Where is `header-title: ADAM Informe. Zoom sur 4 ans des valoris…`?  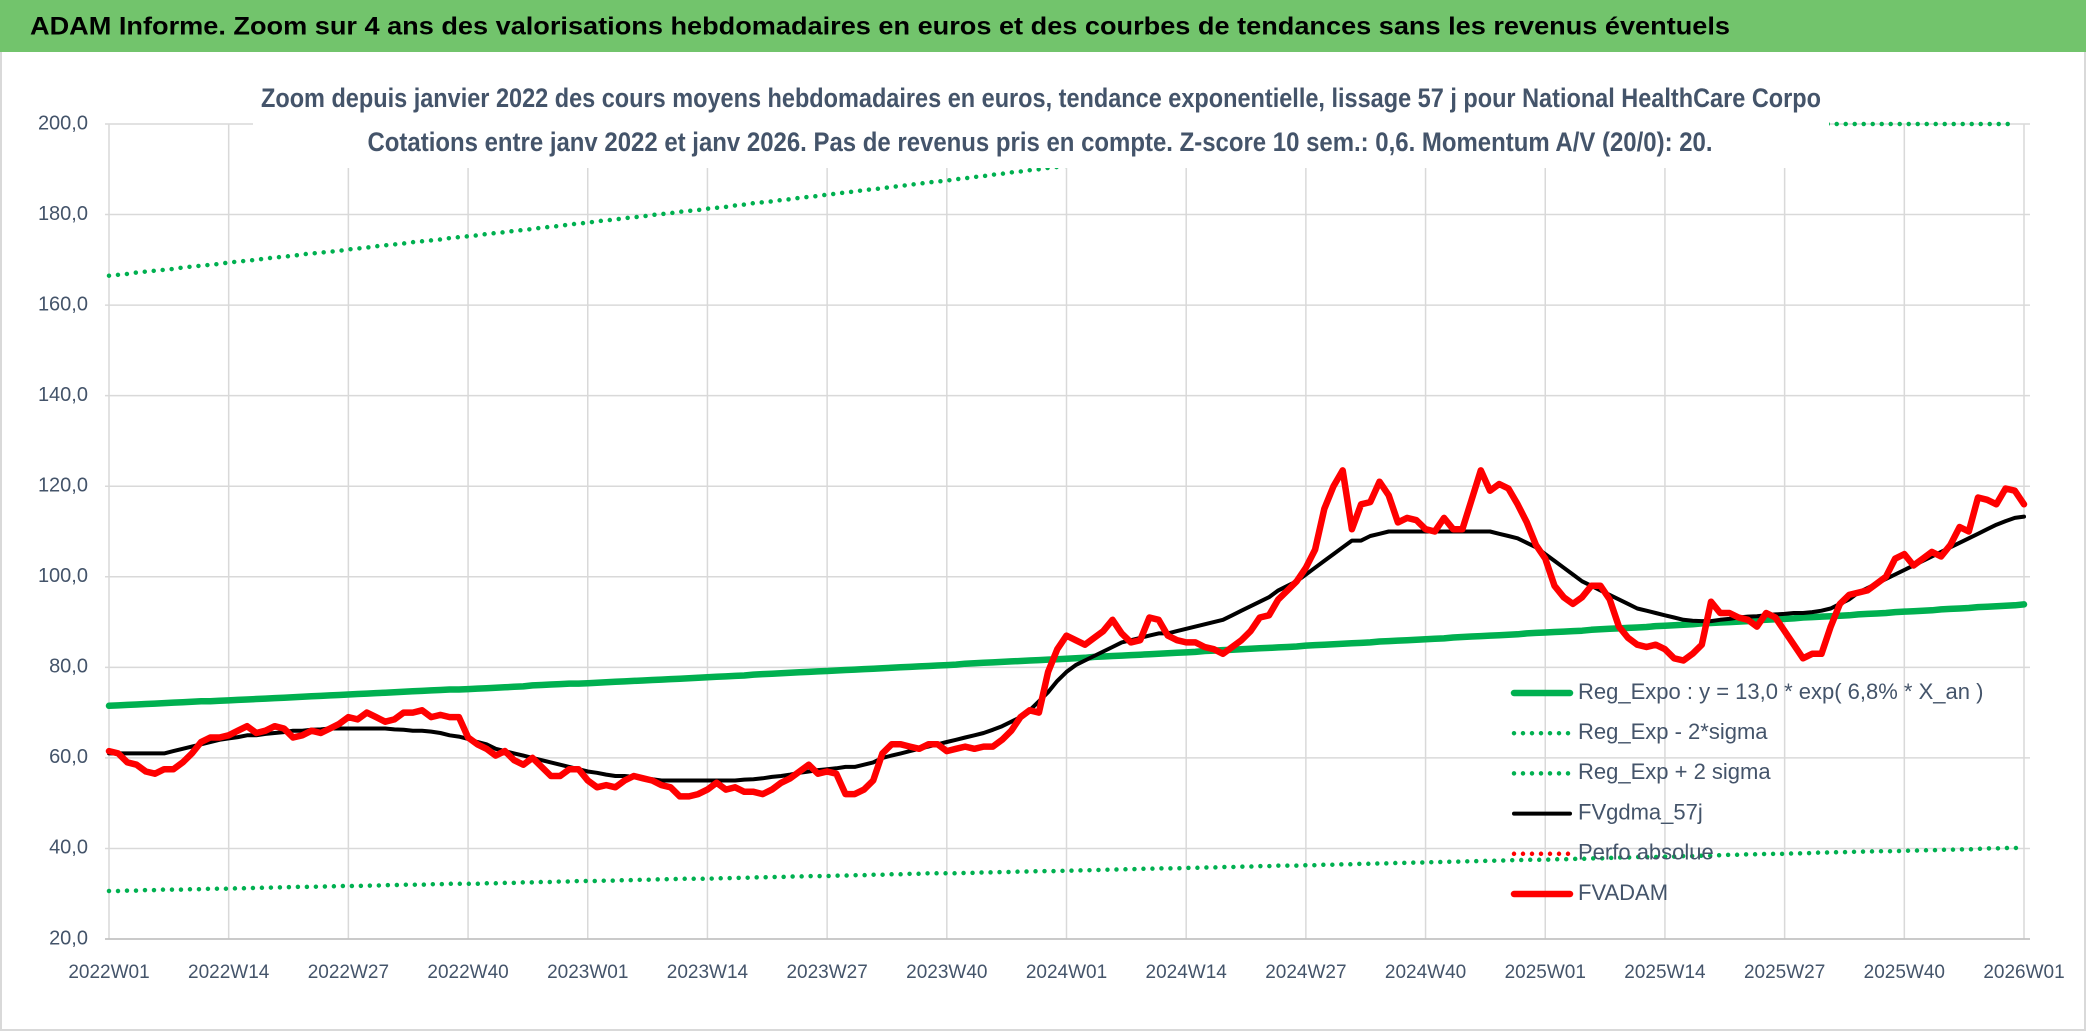 header-title: ADAM Informe. Zoom sur 4 ans des valoris… is located at coordinates (880, 27).